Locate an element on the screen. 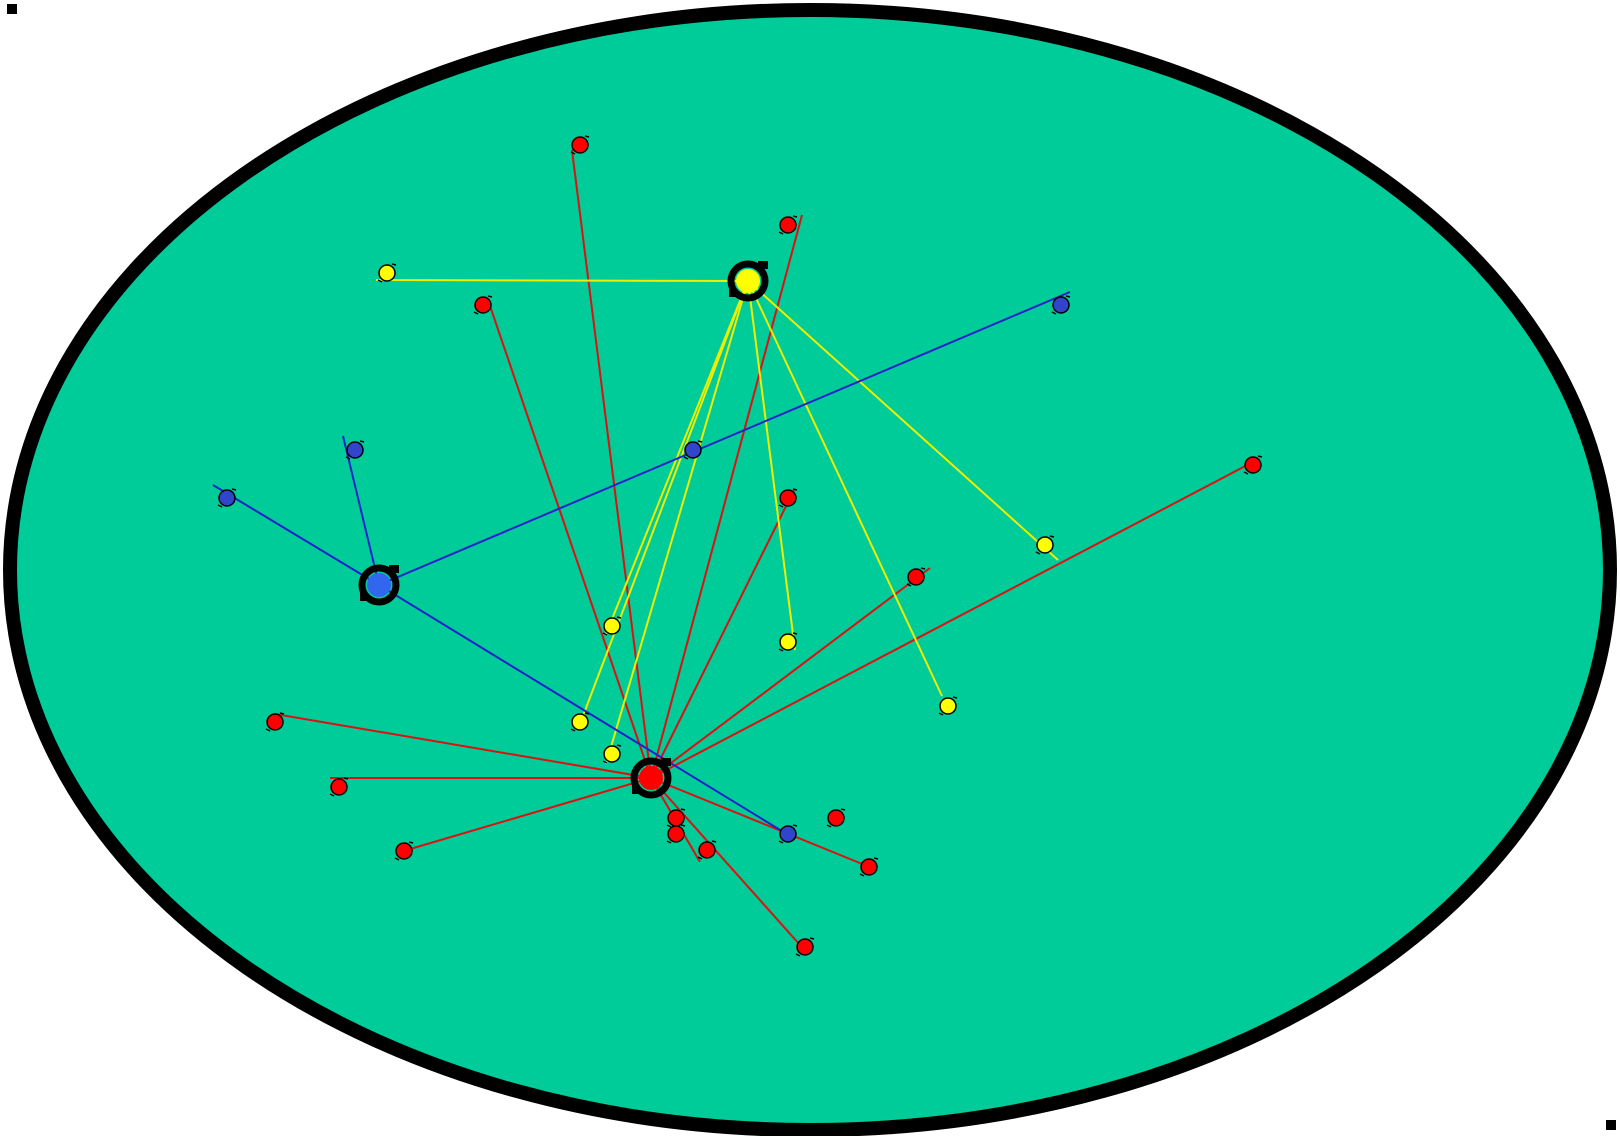 The width and height of the screenshot is (1620, 1136). red-hub is located at coordinates (651, 778).